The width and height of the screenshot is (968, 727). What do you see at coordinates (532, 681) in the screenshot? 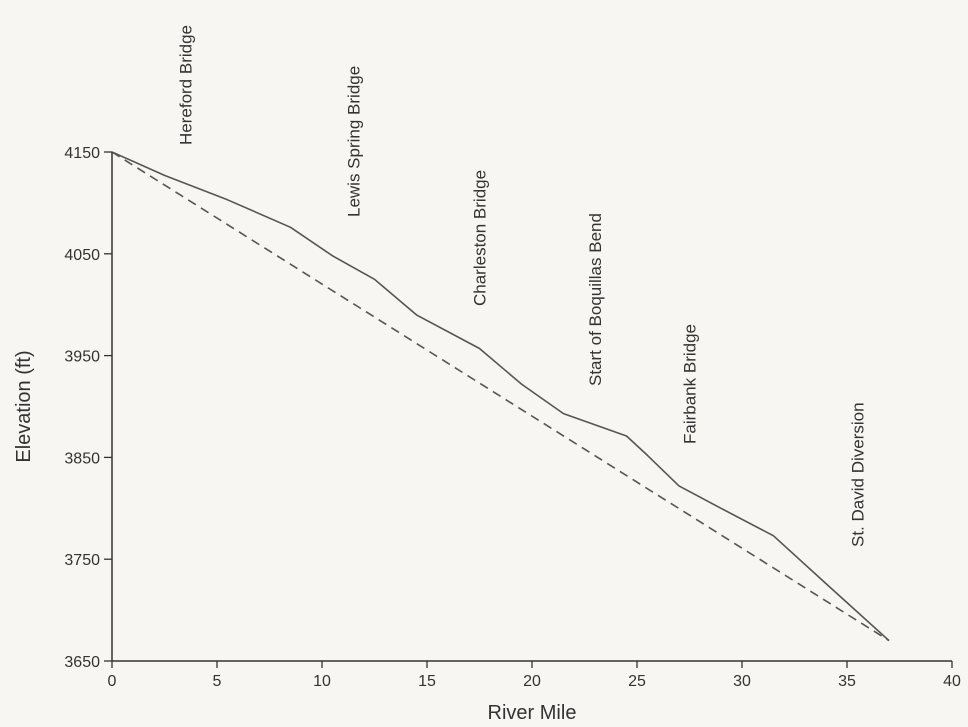
I see `x-tick-label: 20` at bounding box center [532, 681].